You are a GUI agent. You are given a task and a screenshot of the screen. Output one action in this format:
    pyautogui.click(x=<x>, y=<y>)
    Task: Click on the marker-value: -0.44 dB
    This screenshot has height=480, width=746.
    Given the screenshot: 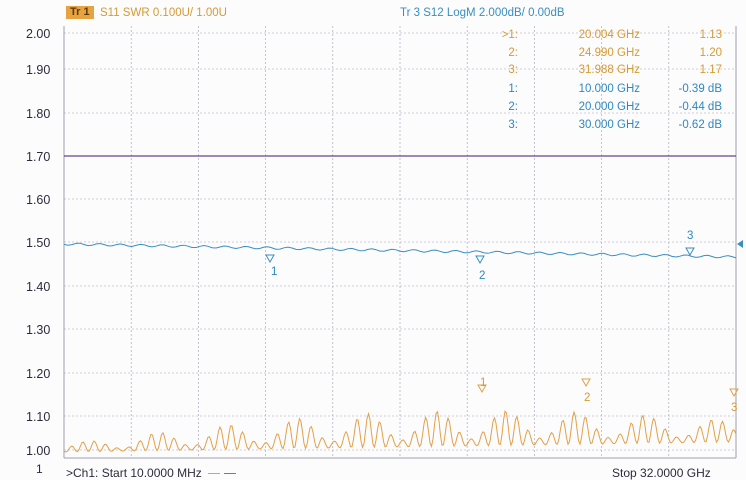 What is the action you would take?
    pyautogui.click(x=700, y=107)
    